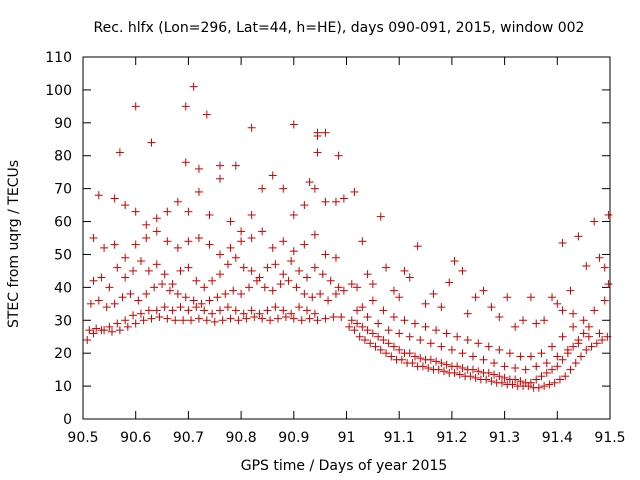 The height and width of the screenshot is (480, 640). Describe the element at coordinates (399, 438) in the screenshot. I see `x-tick-label: 91.1` at that location.